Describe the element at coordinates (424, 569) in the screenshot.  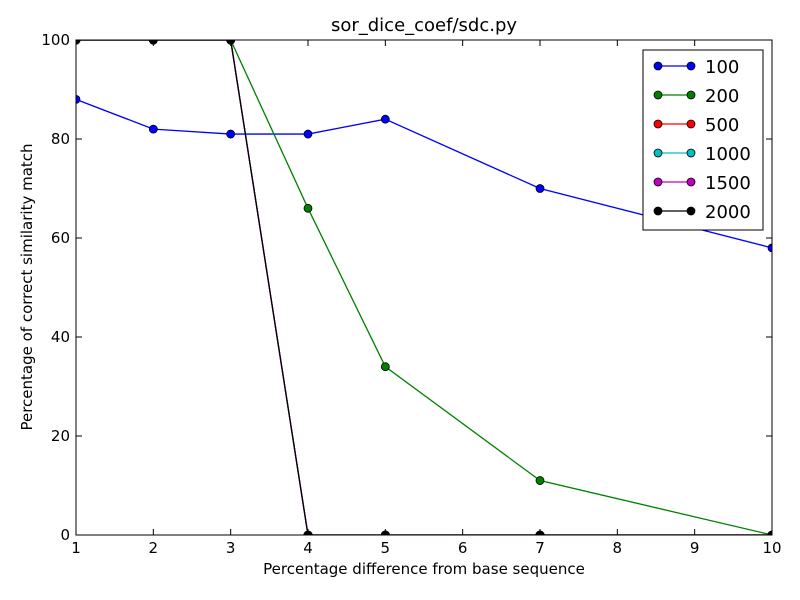
I see `x-axis-label: Percentage difference from base sequence` at that location.